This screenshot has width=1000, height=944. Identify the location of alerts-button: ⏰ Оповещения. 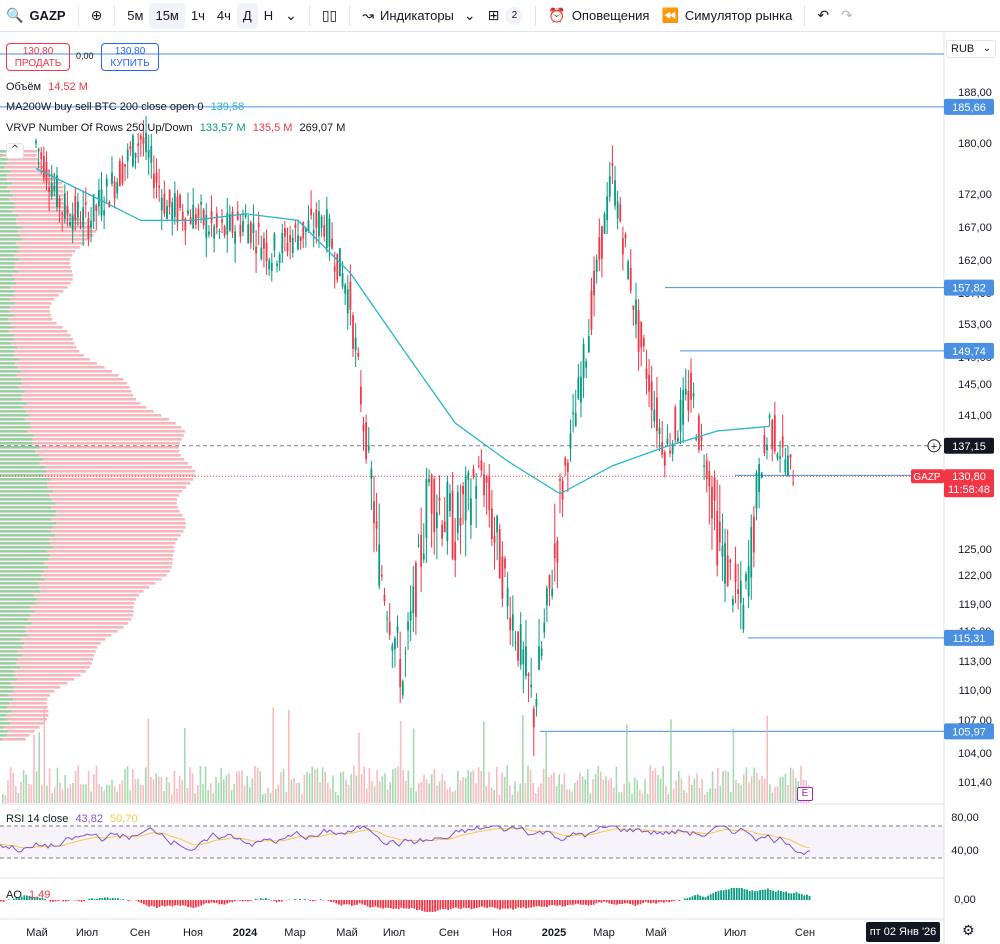
(598, 16).